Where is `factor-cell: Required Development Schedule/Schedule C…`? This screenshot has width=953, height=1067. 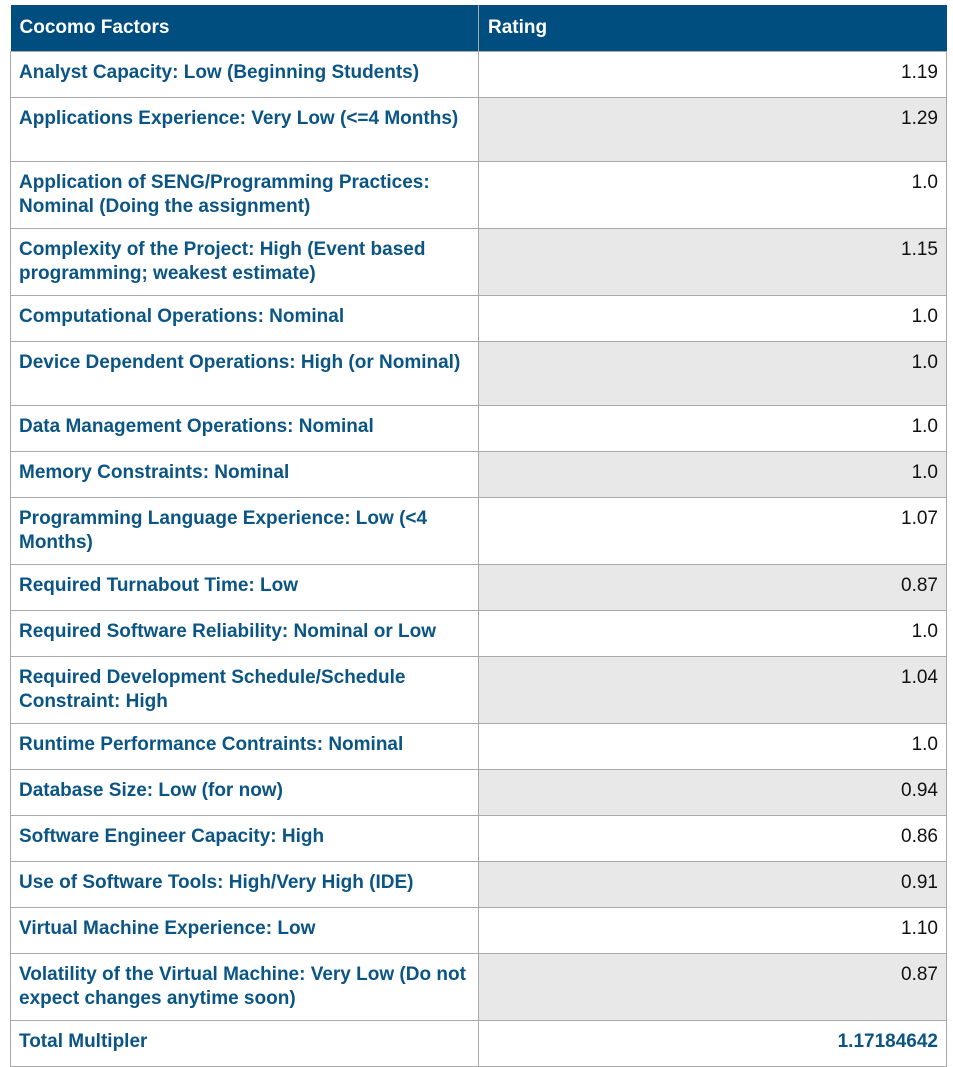 factor-cell: Required Development Schedule/Schedule C… is located at coordinates (244, 690).